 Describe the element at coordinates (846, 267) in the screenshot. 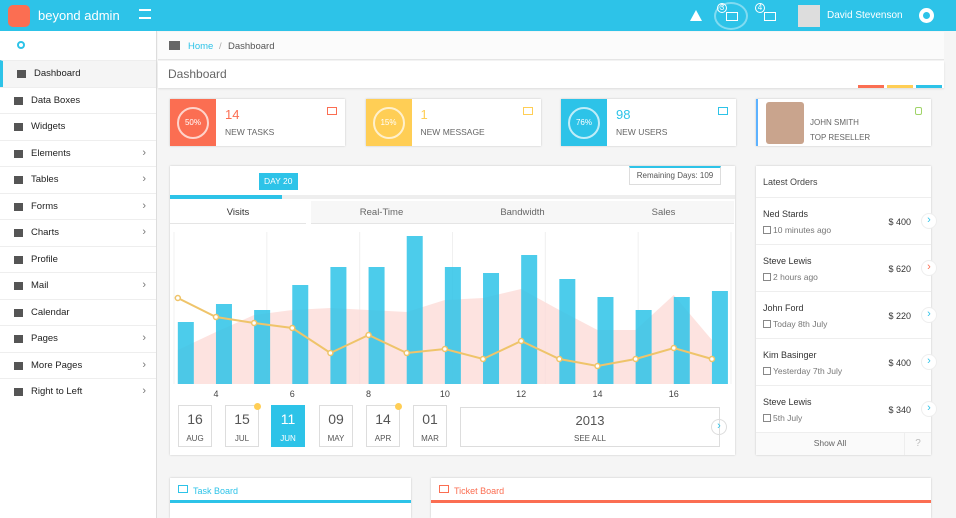

I see `order-row: Steve Lewis 2 hours ago $ 620 ›` at that location.